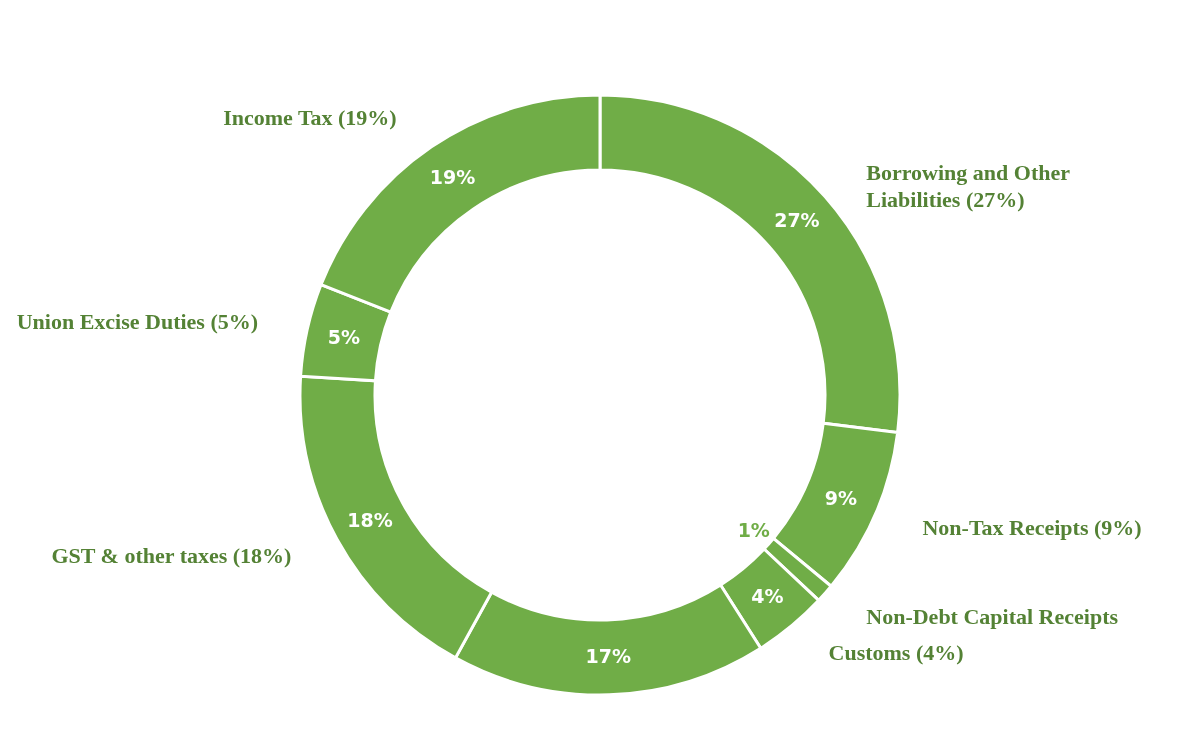 This screenshot has width=1200, height=738. What do you see at coordinates (452, 176) in the screenshot?
I see `data-label: 19%` at bounding box center [452, 176].